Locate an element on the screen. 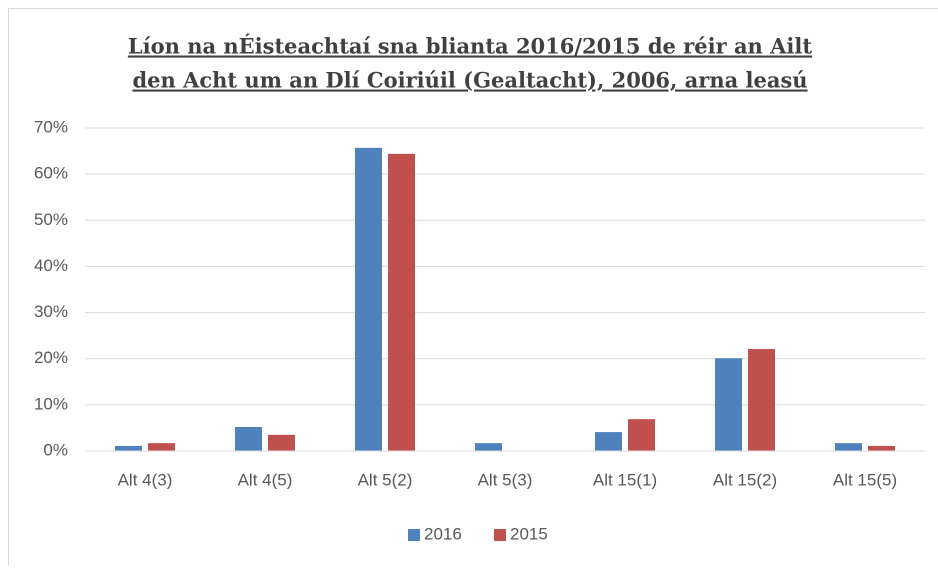  x-tick-label: Alt 15(1) is located at coordinates (625, 479).